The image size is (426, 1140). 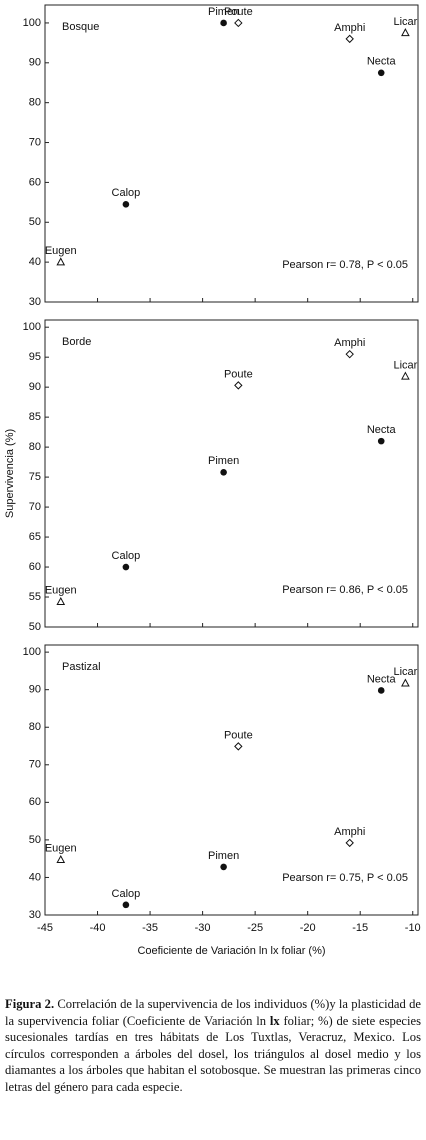 What do you see at coordinates (45, 928) in the screenshot?
I see `x-tick-label: -45` at bounding box center [45, 928].